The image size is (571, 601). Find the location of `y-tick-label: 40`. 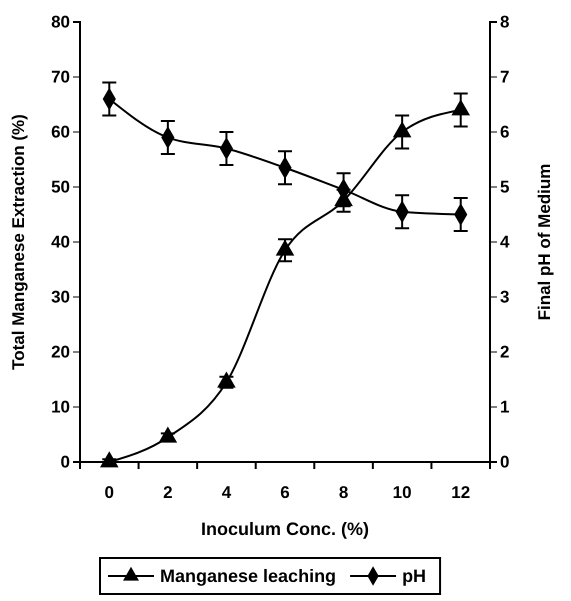

y-tick-label: 40 is located at coordinates (60, 242).